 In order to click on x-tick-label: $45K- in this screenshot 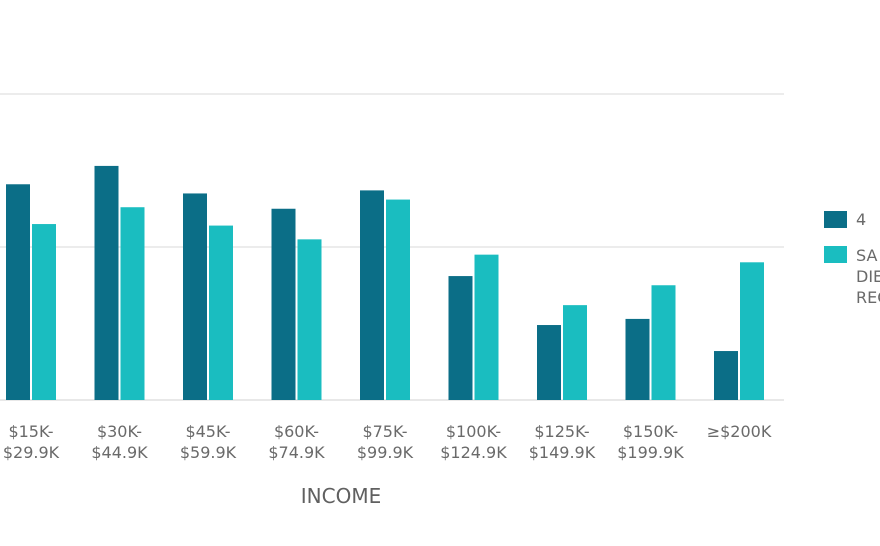, I will do `click(207, 431)`.